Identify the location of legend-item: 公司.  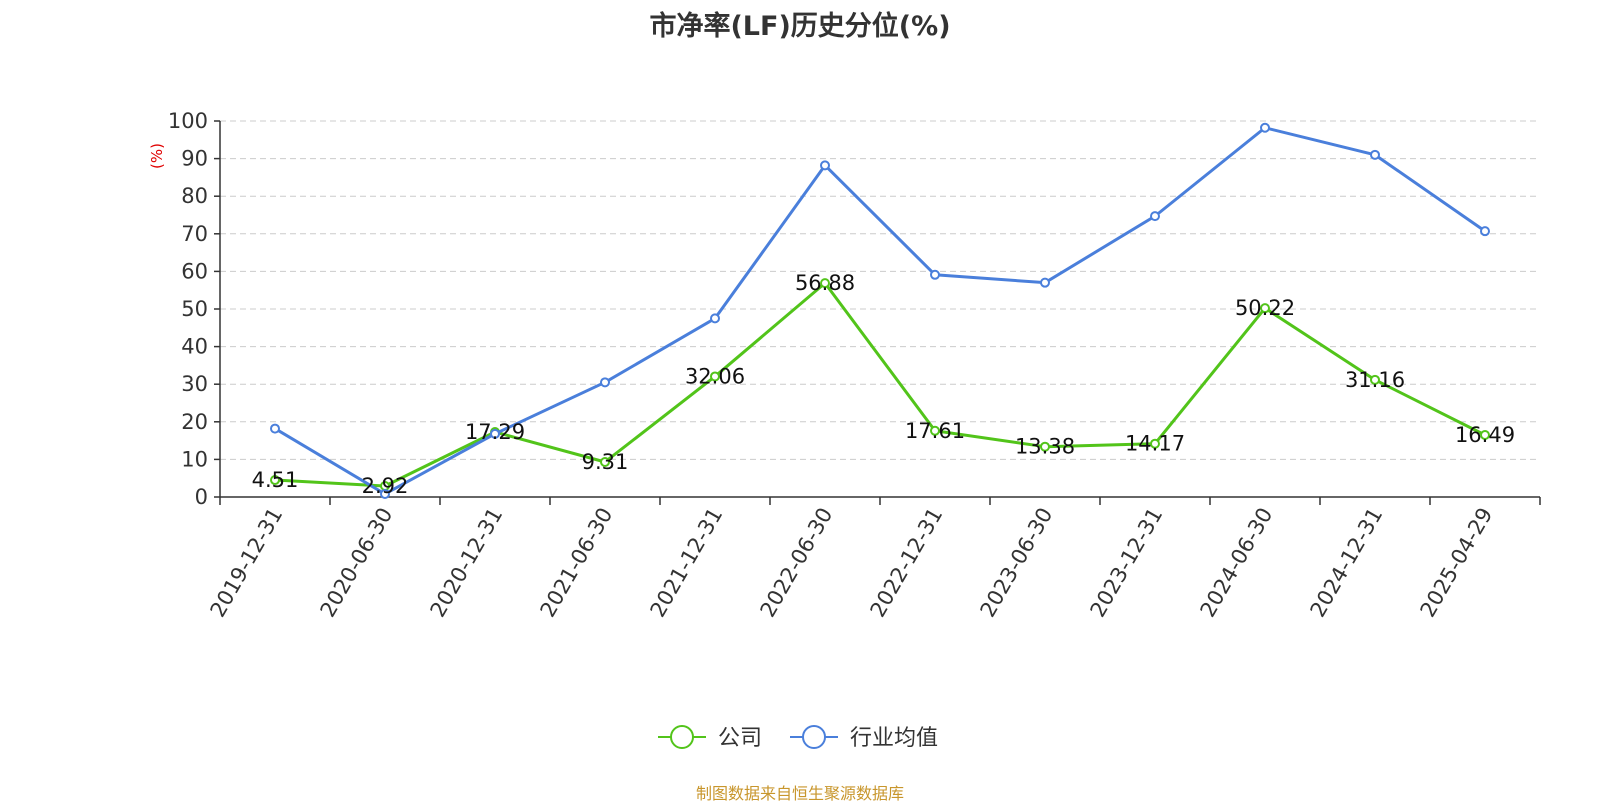
(710, 738).